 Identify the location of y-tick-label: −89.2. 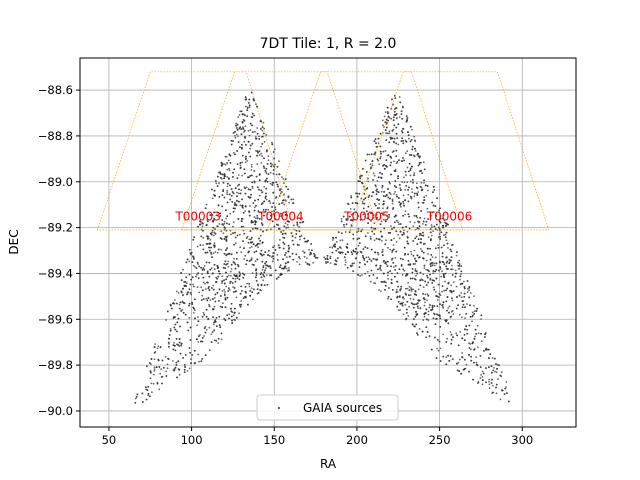
(55, 228).